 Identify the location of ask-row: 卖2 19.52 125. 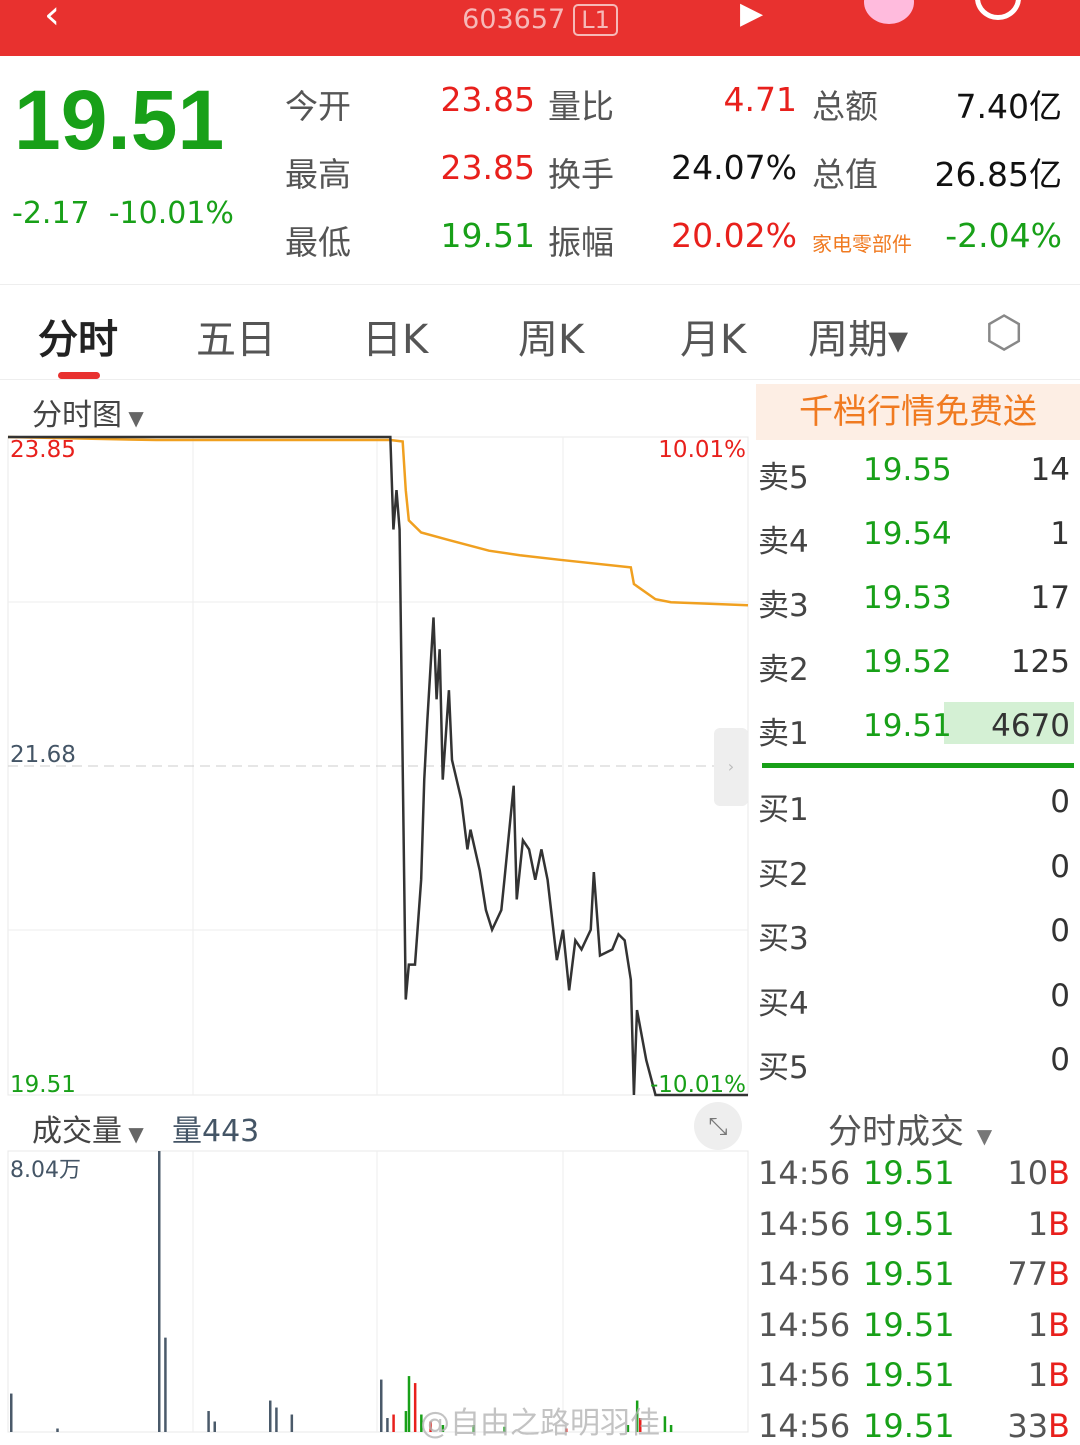
(916, 666).